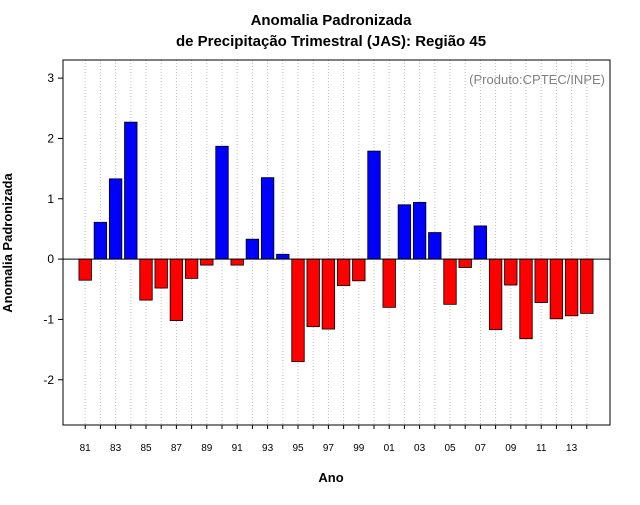  I want to click on x-tick-label-03: 03, so click(420, 448).